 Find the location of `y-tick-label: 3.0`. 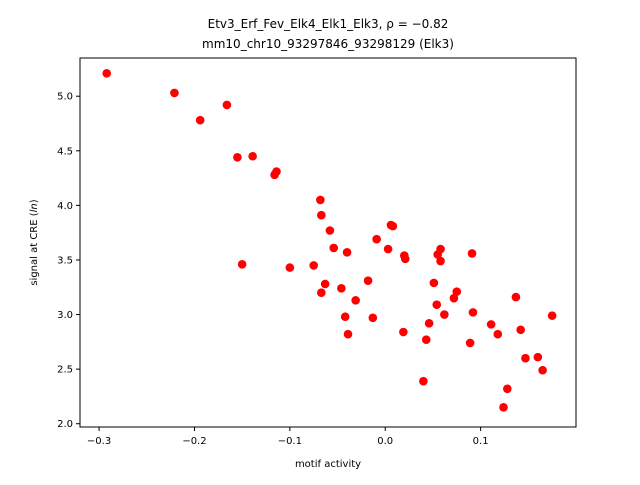

y-tick-label: 3.0 is located at coordinates (65, 315).